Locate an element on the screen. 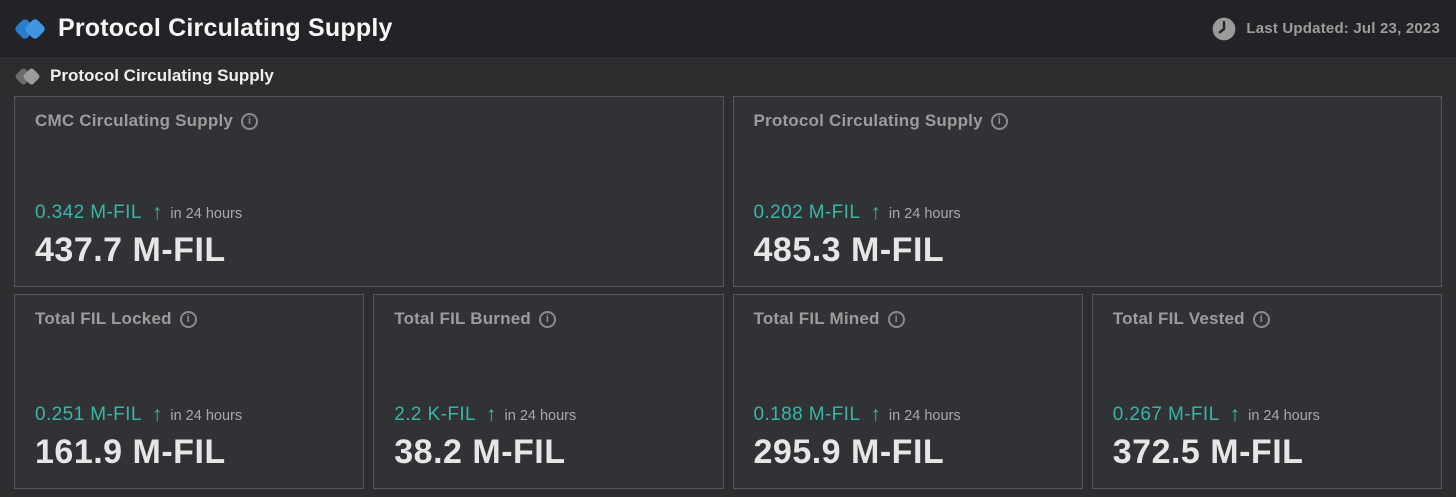 This screenshot has height=497, width=1456. starboard-logo-icon is located at coordinates (31, 29).